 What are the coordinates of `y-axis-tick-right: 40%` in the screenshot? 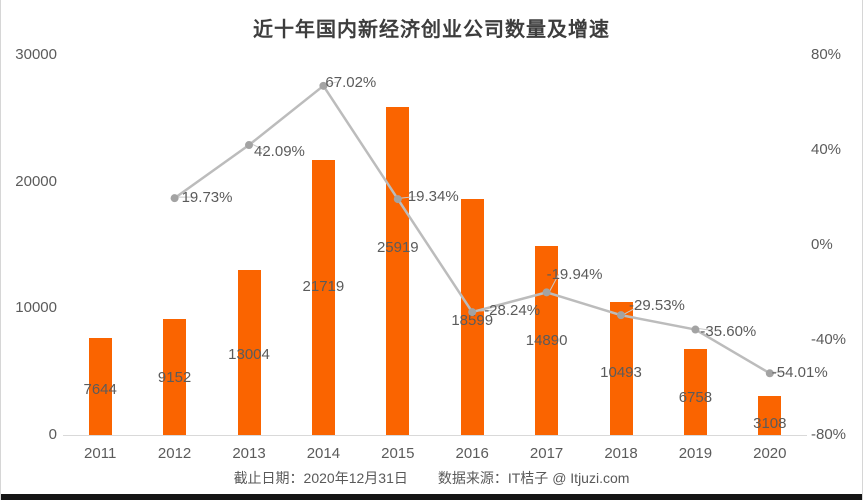 It's located at (826, 149).